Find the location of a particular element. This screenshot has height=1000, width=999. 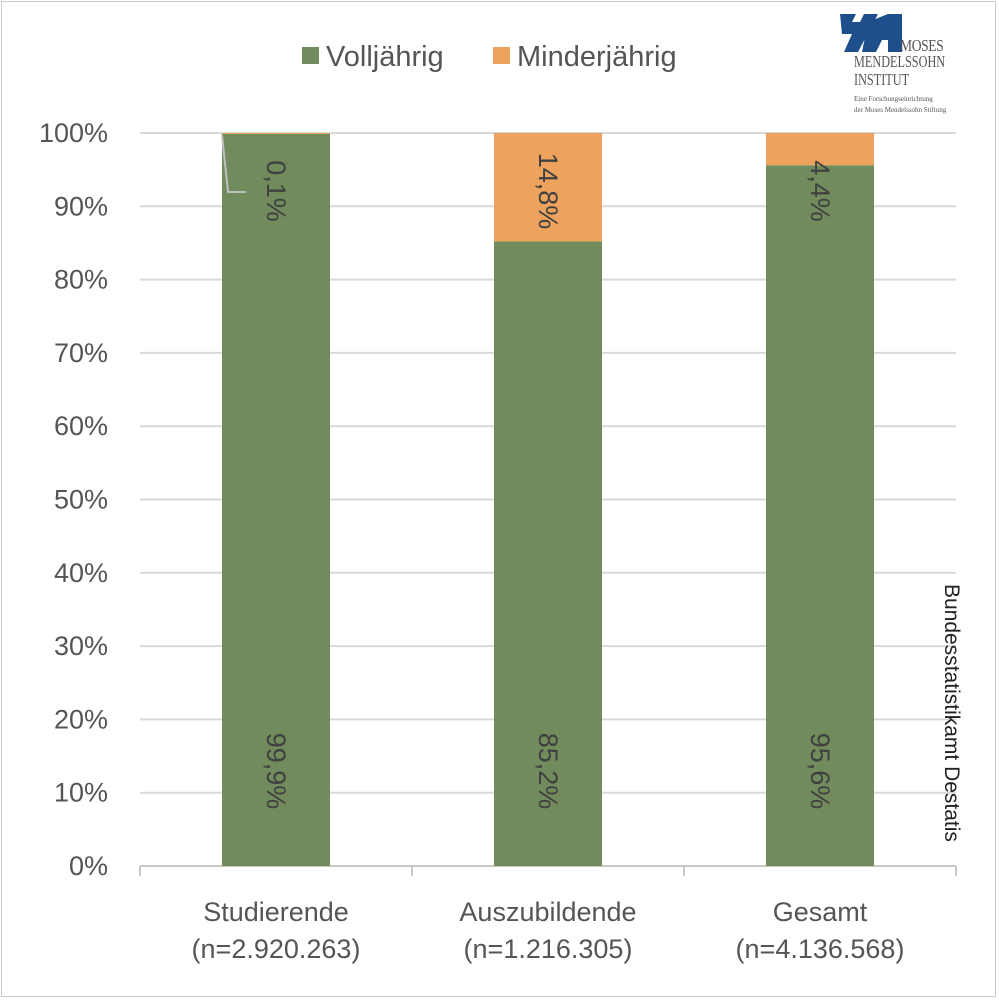

logo-text: MENDELSSOHN is located at coordinates (900, 61).